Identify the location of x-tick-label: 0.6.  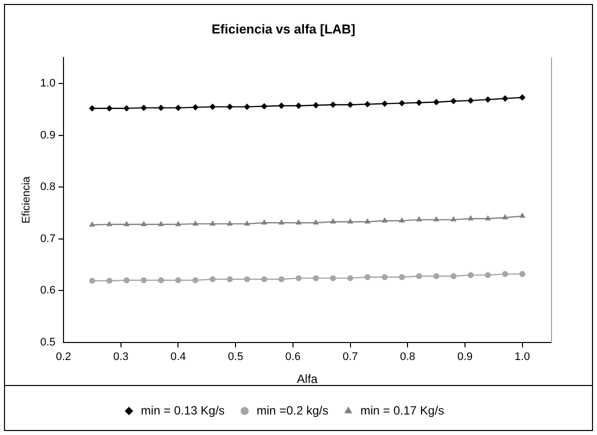
(293, 357).